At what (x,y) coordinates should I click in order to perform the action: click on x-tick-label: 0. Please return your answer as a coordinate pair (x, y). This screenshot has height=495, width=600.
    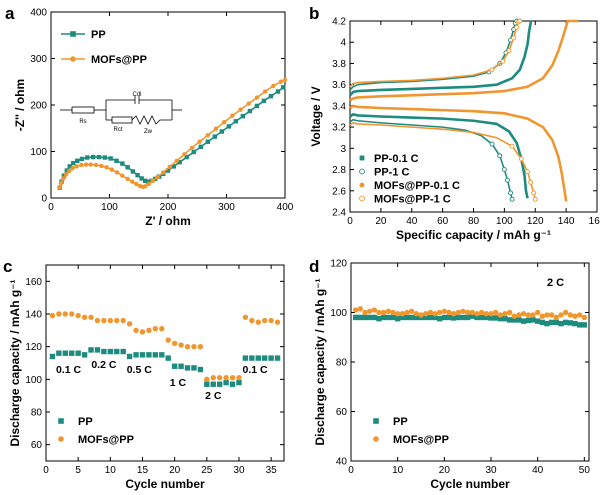
    Looking at the image, I should click on (351, 470).